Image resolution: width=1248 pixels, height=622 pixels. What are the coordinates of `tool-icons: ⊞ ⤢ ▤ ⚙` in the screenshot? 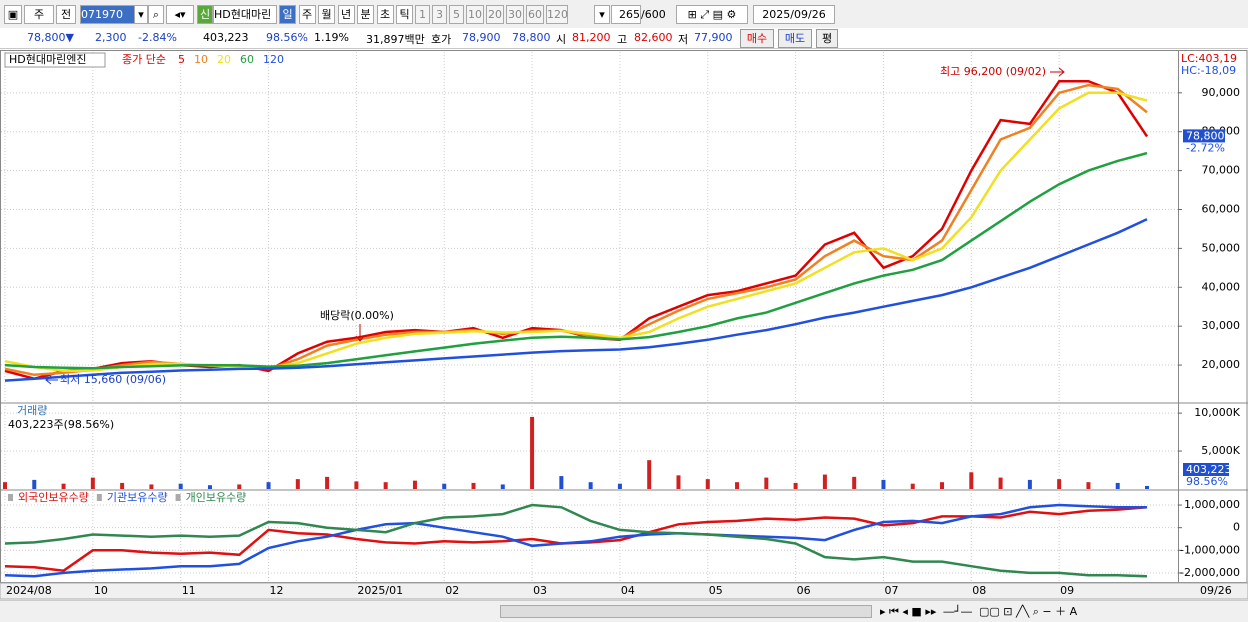 It's located at (712, 14).